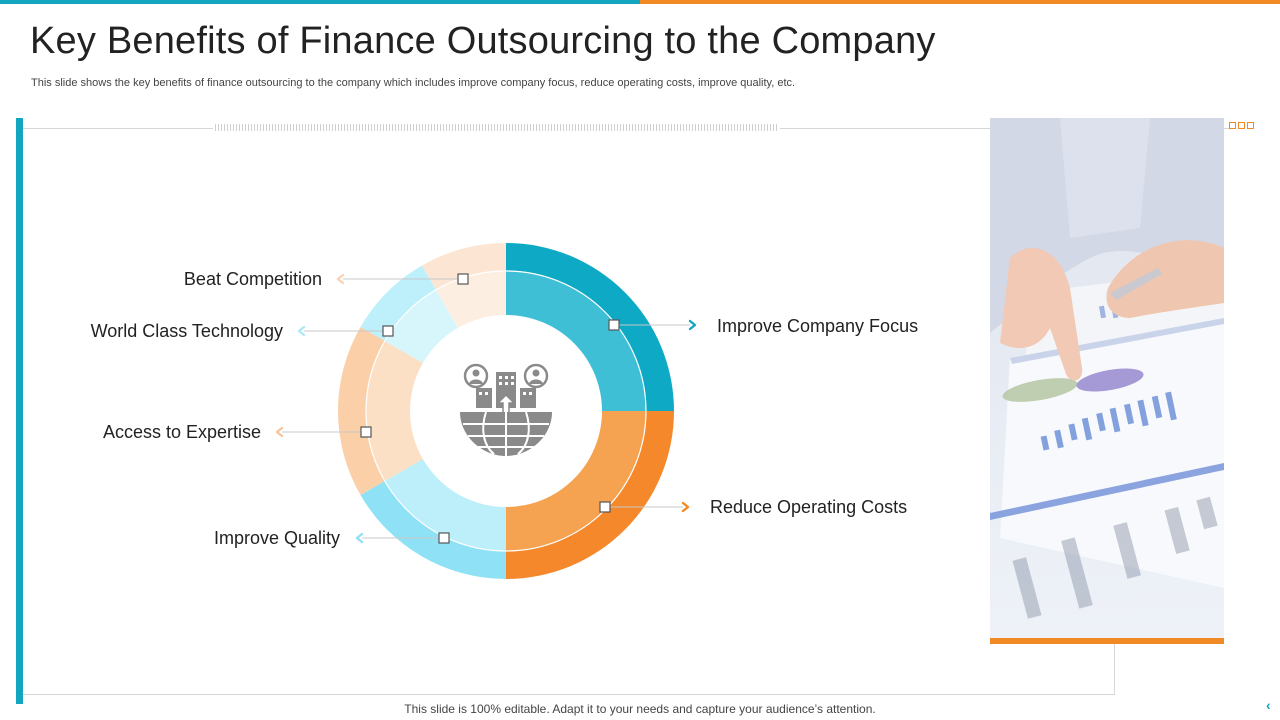 This screenshot has height=720, width=1280. What do you see at coordinates (182, 432) in the screenshot?
I see `label-access-to-expertise: Access to Expertise` at bounding box center [182, 432].